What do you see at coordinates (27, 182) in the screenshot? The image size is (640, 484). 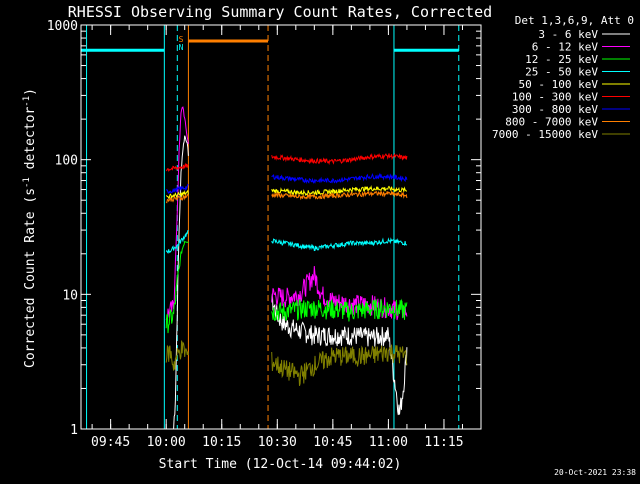 I see `y-axis-label-sup1: -1` at bounding box center [27, 182].